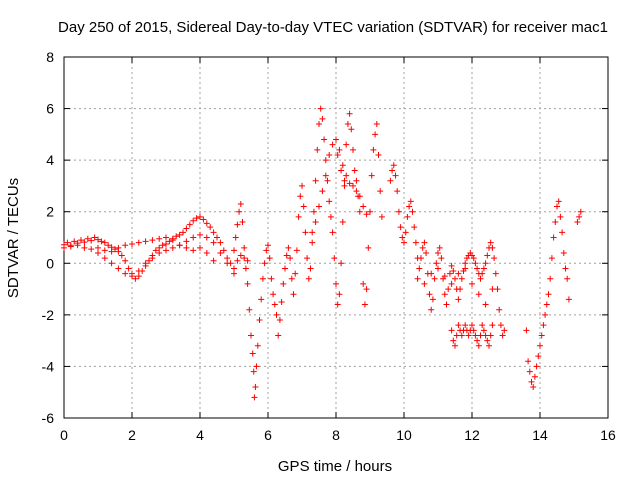 The image size is (640, 480). I want to click on x-tick-label: 0, so click(64, 435).